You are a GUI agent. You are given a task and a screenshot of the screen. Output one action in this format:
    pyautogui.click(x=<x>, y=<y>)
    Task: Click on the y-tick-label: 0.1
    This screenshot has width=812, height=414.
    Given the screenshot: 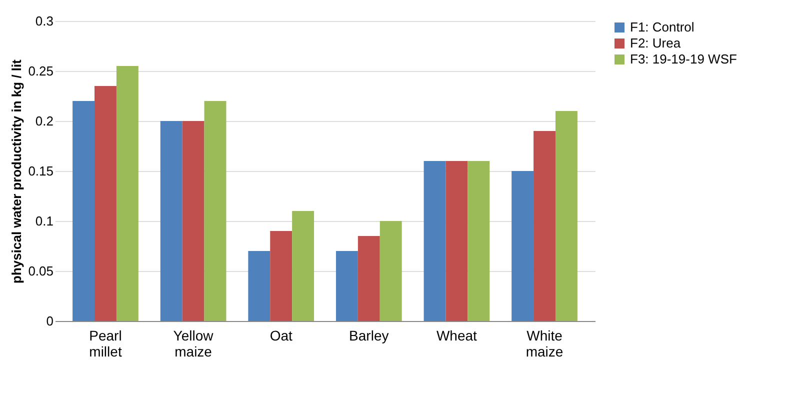 What is the action you would take?
    pyautogui.click(x=44, y=221)
    